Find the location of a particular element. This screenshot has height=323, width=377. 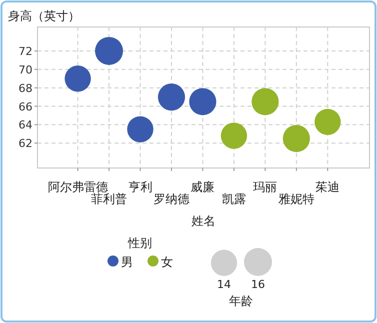

y-tick-label: 70 is located at coordinates (25, 69).